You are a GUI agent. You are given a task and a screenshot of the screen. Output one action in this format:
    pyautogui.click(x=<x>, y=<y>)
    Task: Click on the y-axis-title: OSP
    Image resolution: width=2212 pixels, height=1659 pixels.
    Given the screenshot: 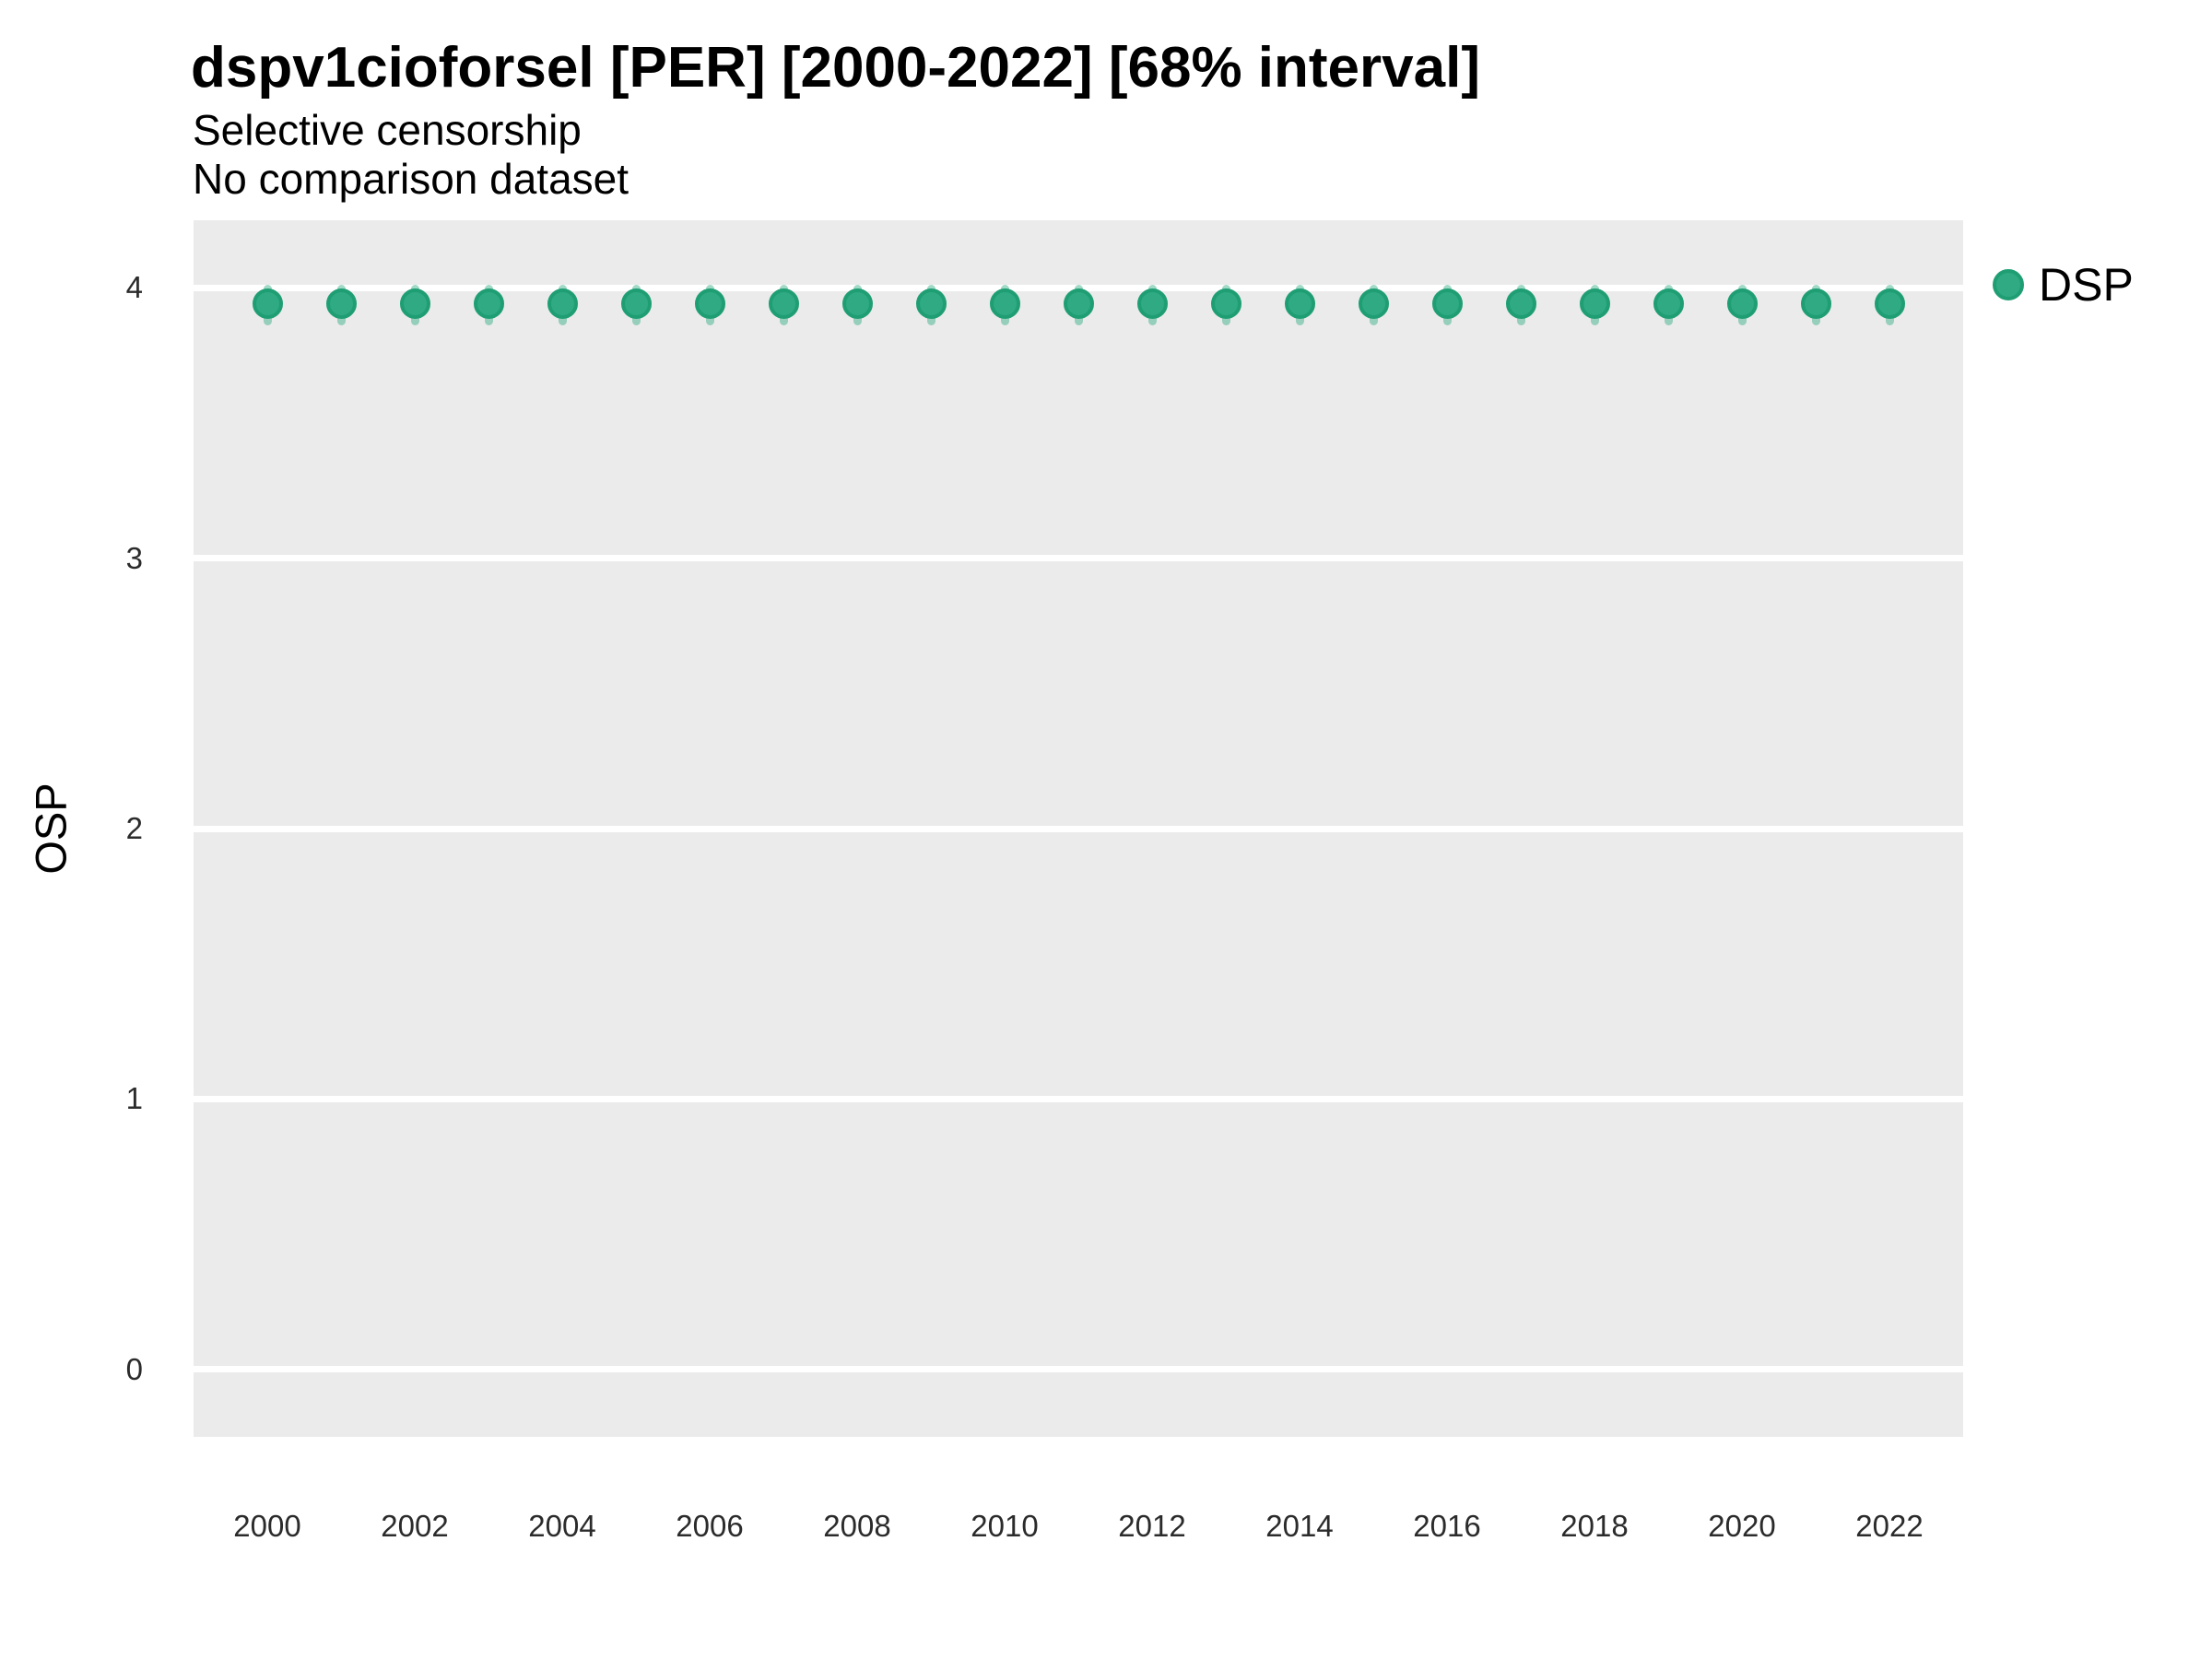 What is the action you would take?
    pyautogui.click(x=51, y=828)
    